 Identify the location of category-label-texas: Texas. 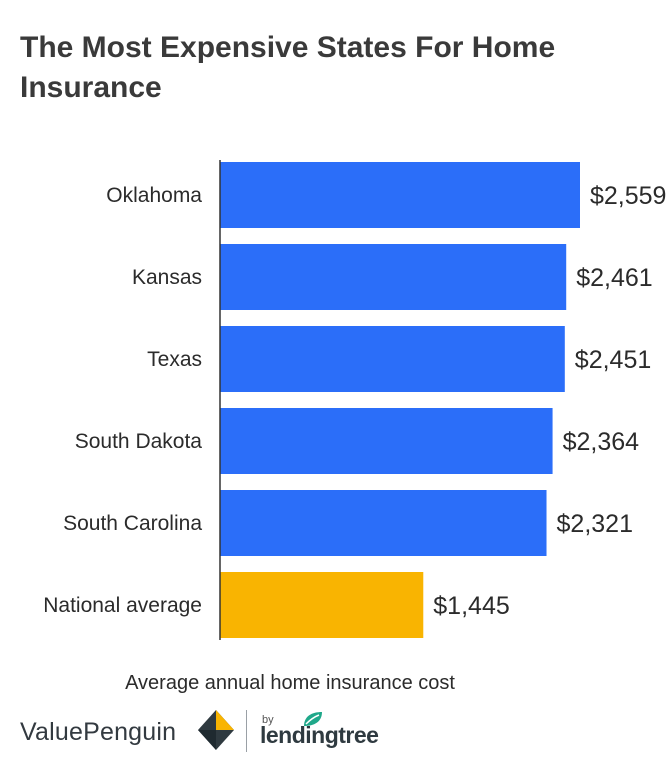
(174, 359).